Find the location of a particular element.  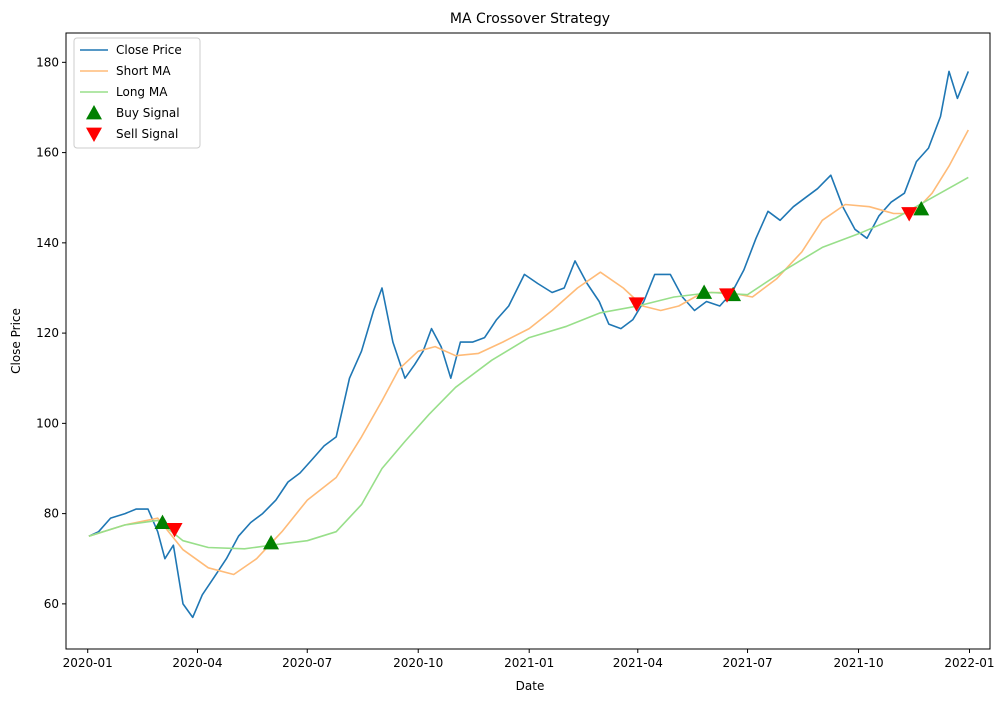

y-tick-label: 140 is located at coordinates (47, 243).